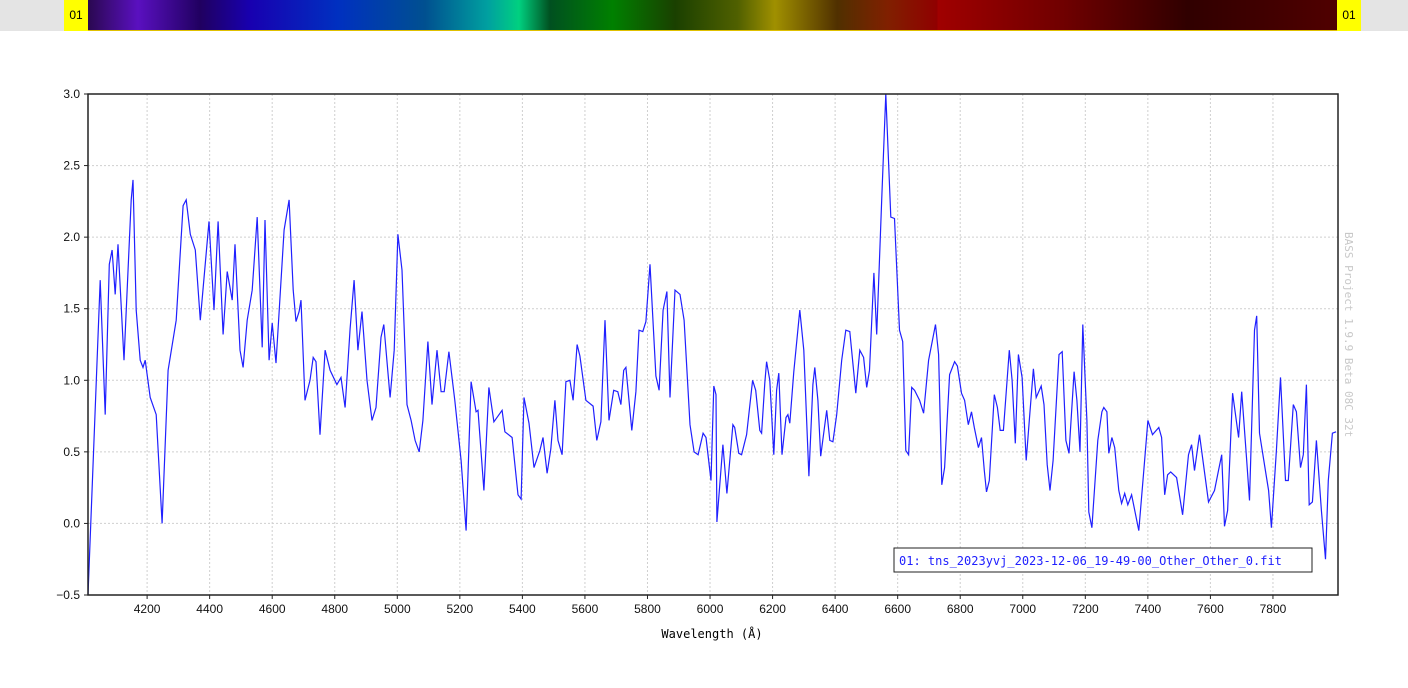 The image size is (1408, 688). I want to click on x-tick-label: 5600, so click(585, 609).